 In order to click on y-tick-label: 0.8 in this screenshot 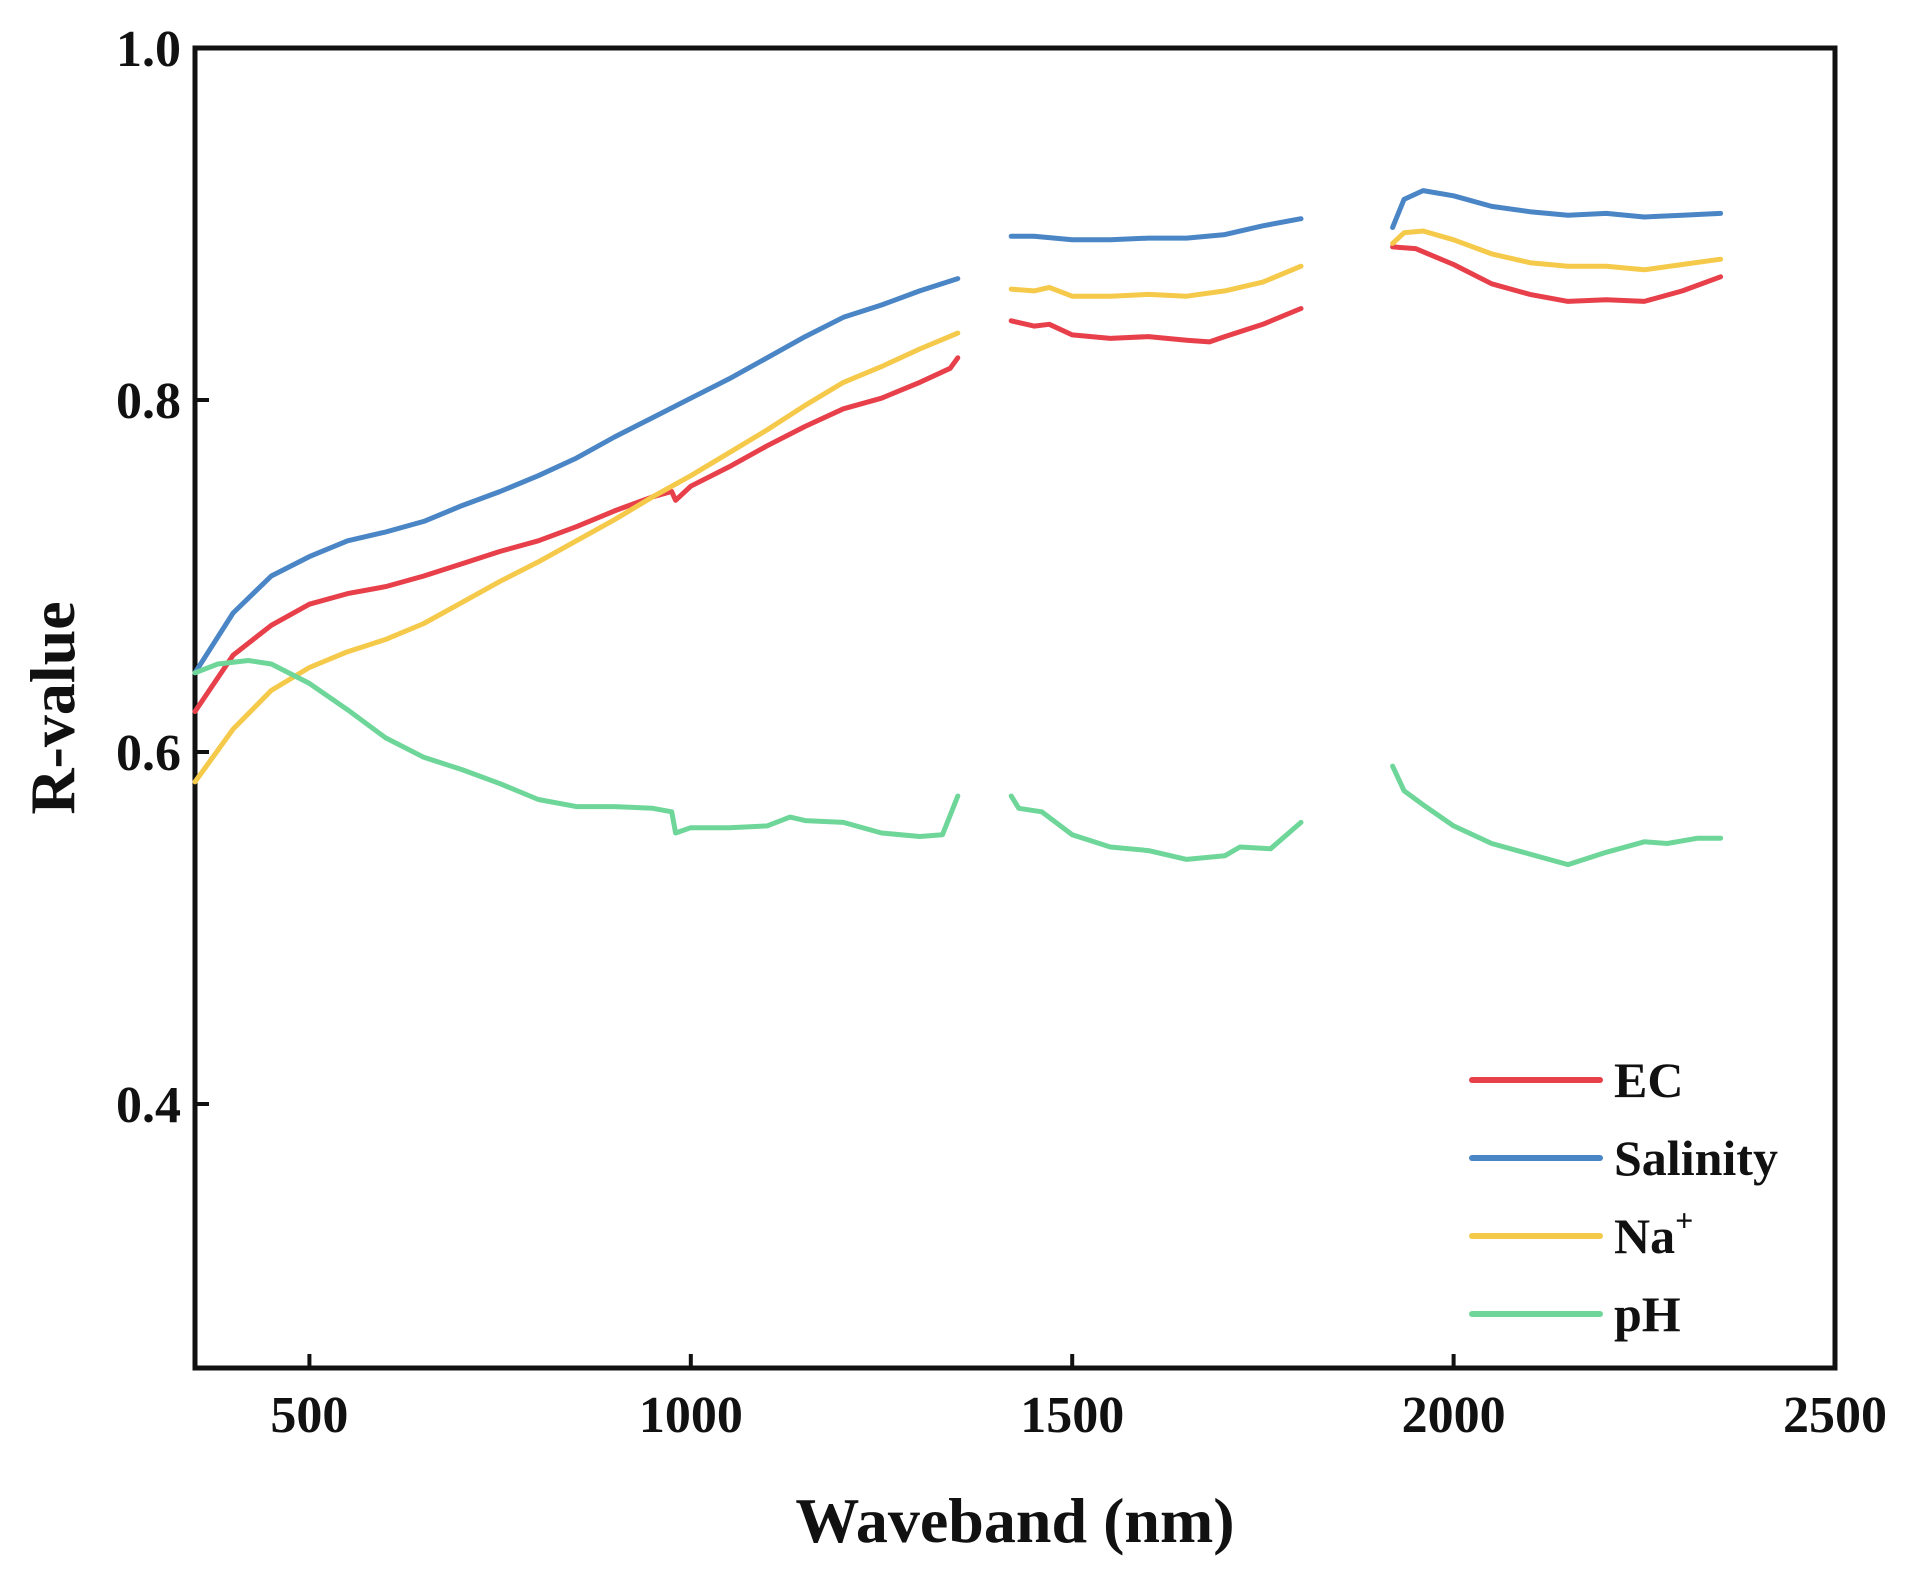, I will do `click(148, 401)`.